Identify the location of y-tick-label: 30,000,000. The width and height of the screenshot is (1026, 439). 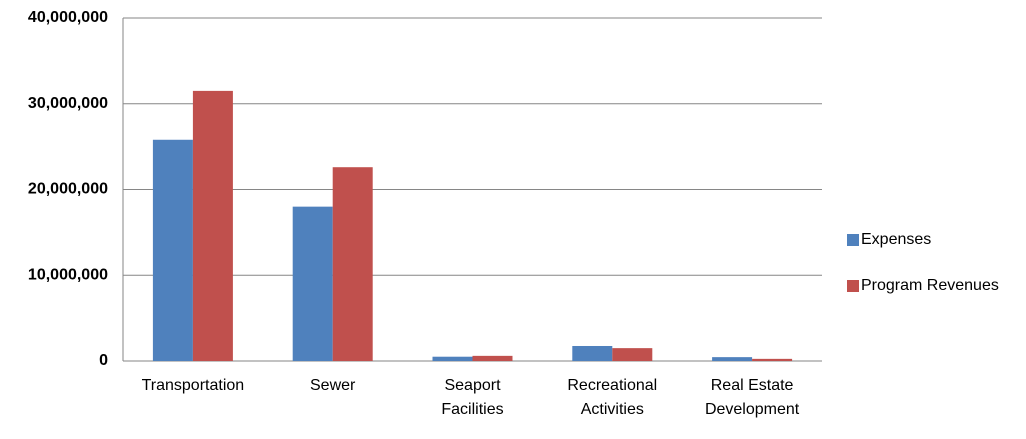
(68, 103).